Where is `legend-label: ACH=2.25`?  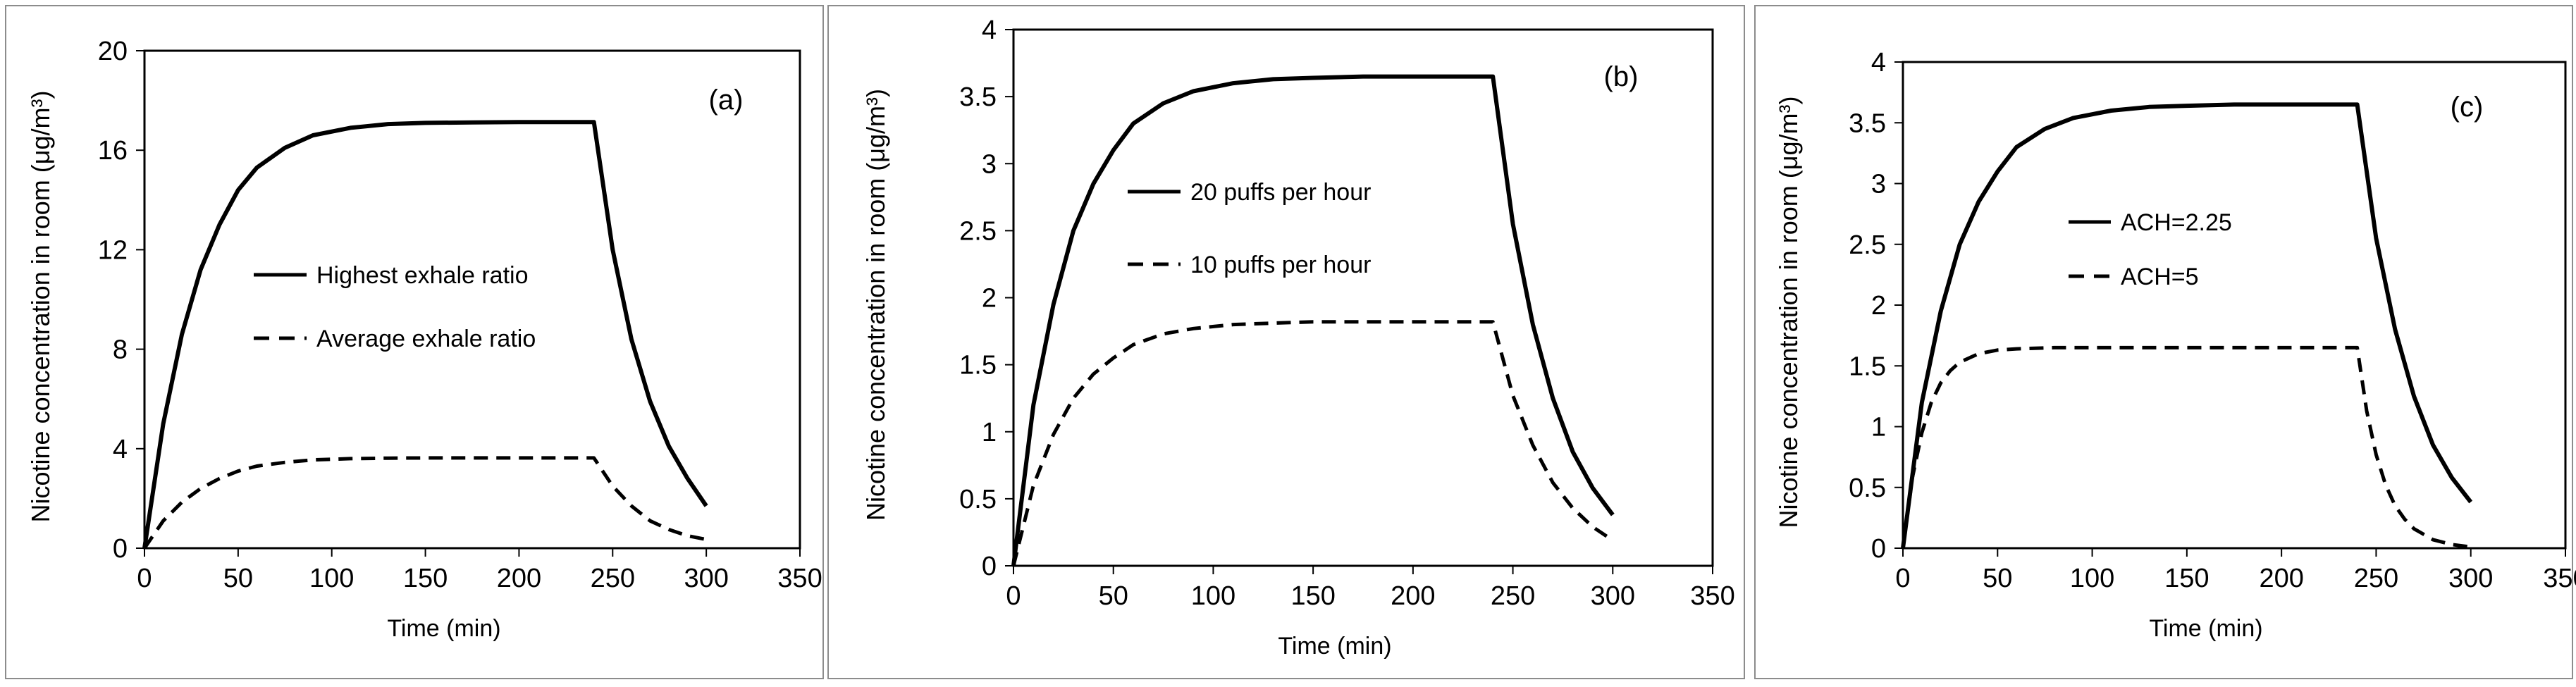
legend-label: ACH=2.25 is located at coordinates (2176, 223).